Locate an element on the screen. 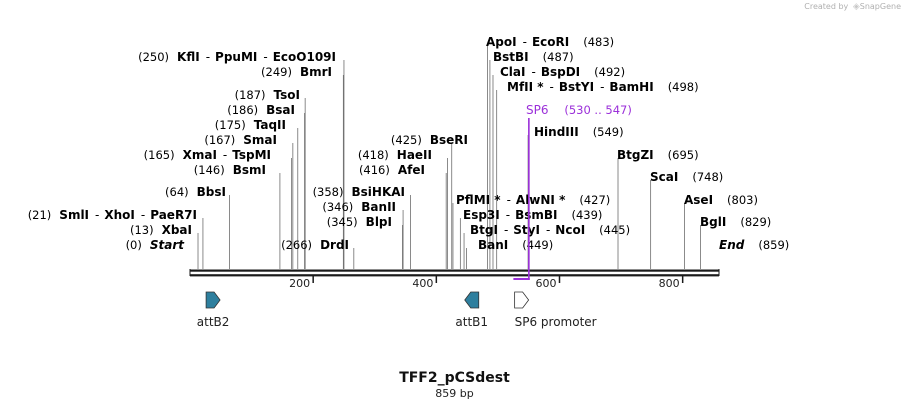 This screenshot has height=408, width=909. cut-site-position: (748) is located at coordinates (707, 177).